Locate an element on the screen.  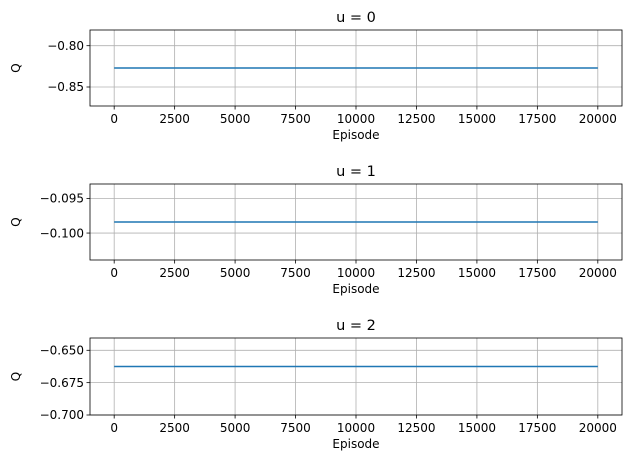
subplot-title: u = 2 is located at coordinates (356, 326).